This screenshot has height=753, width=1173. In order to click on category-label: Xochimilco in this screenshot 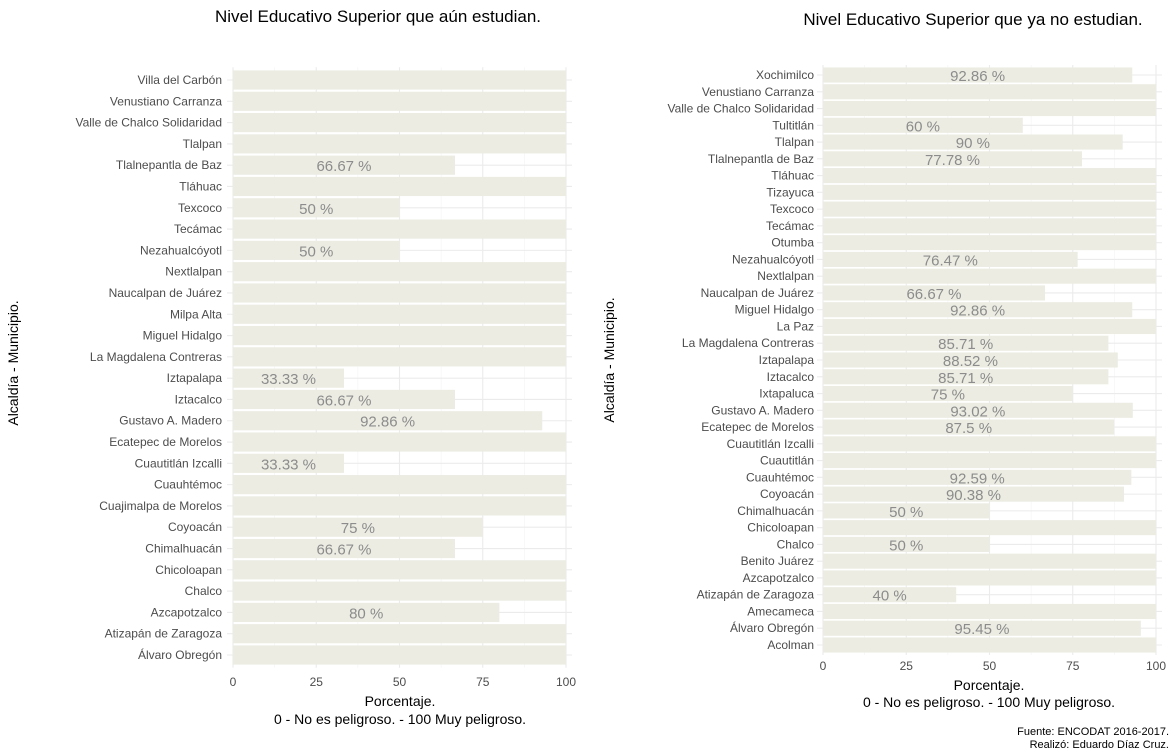, I will do `click(785, 75)`.